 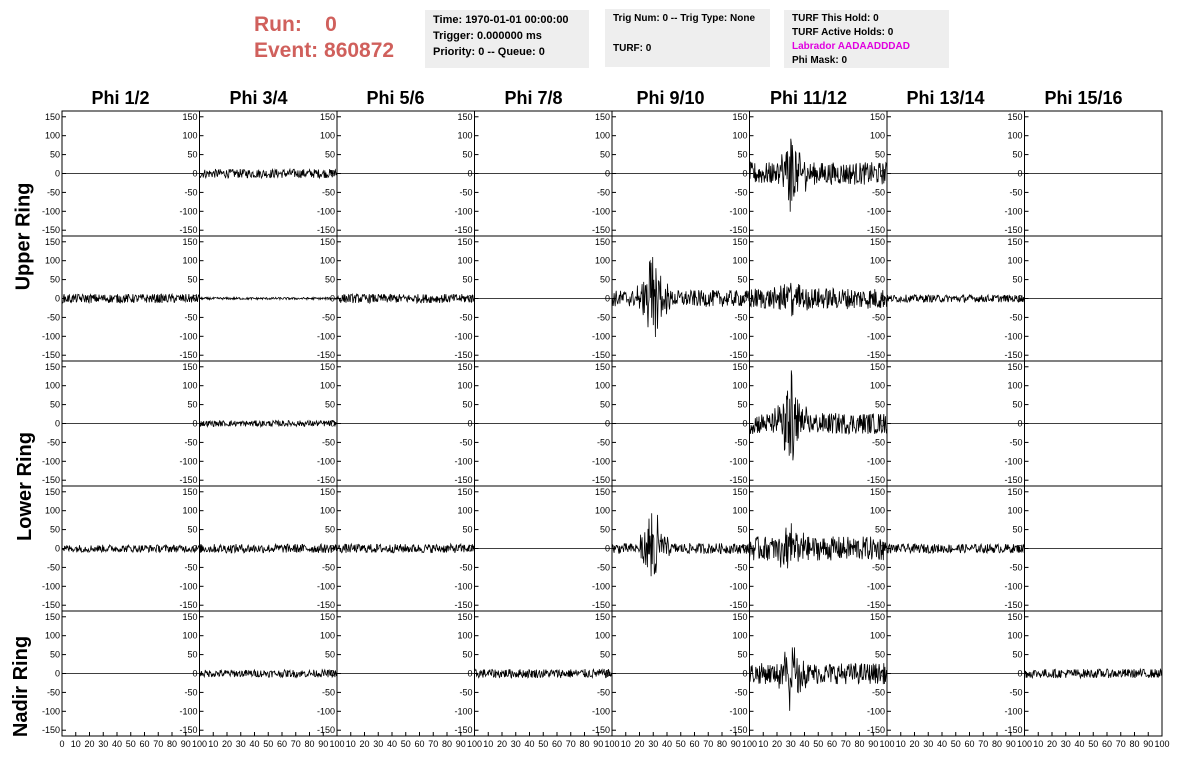 What do you see at coordinates (295, 24) in the screenshot?
I see `run-number: Run: 0` at bounding box center [295, 24].